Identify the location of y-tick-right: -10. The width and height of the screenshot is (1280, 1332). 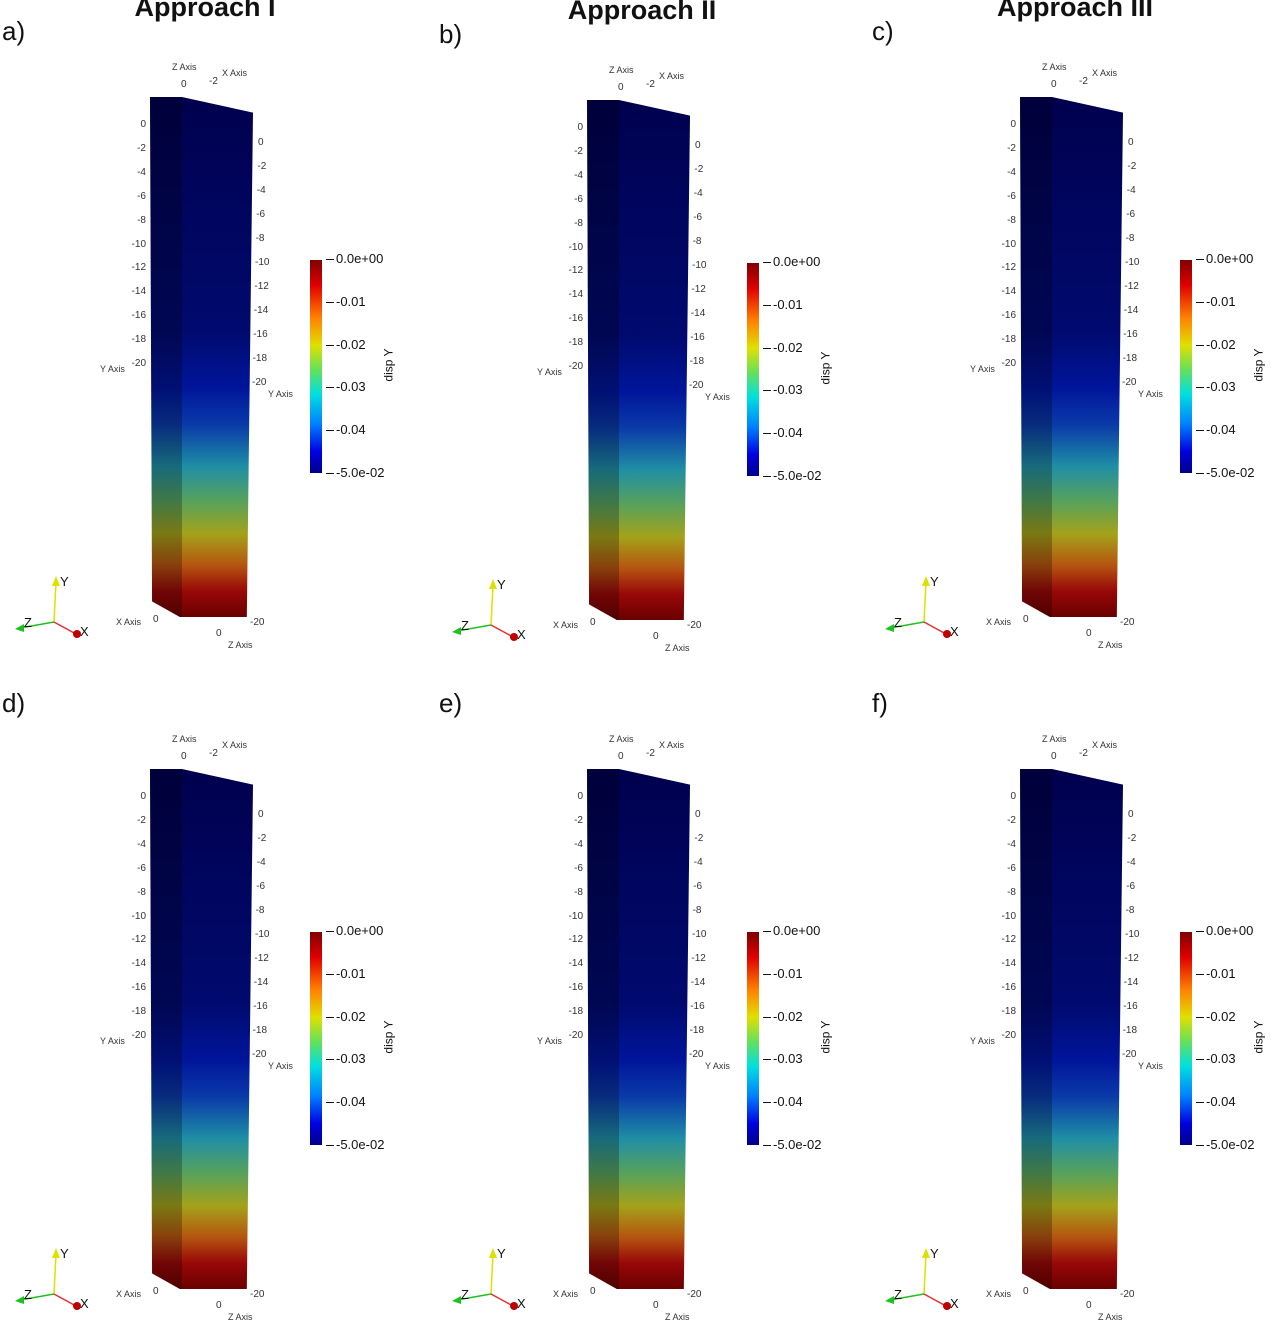
(699, 265).